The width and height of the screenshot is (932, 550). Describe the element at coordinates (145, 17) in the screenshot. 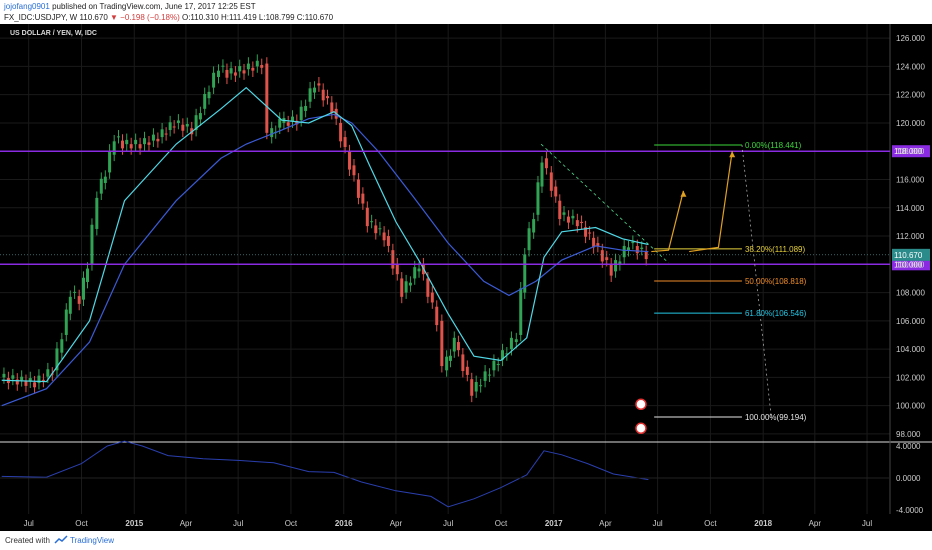

I see `change-text: ▼ −0.198 (−0.18%)` at that location.